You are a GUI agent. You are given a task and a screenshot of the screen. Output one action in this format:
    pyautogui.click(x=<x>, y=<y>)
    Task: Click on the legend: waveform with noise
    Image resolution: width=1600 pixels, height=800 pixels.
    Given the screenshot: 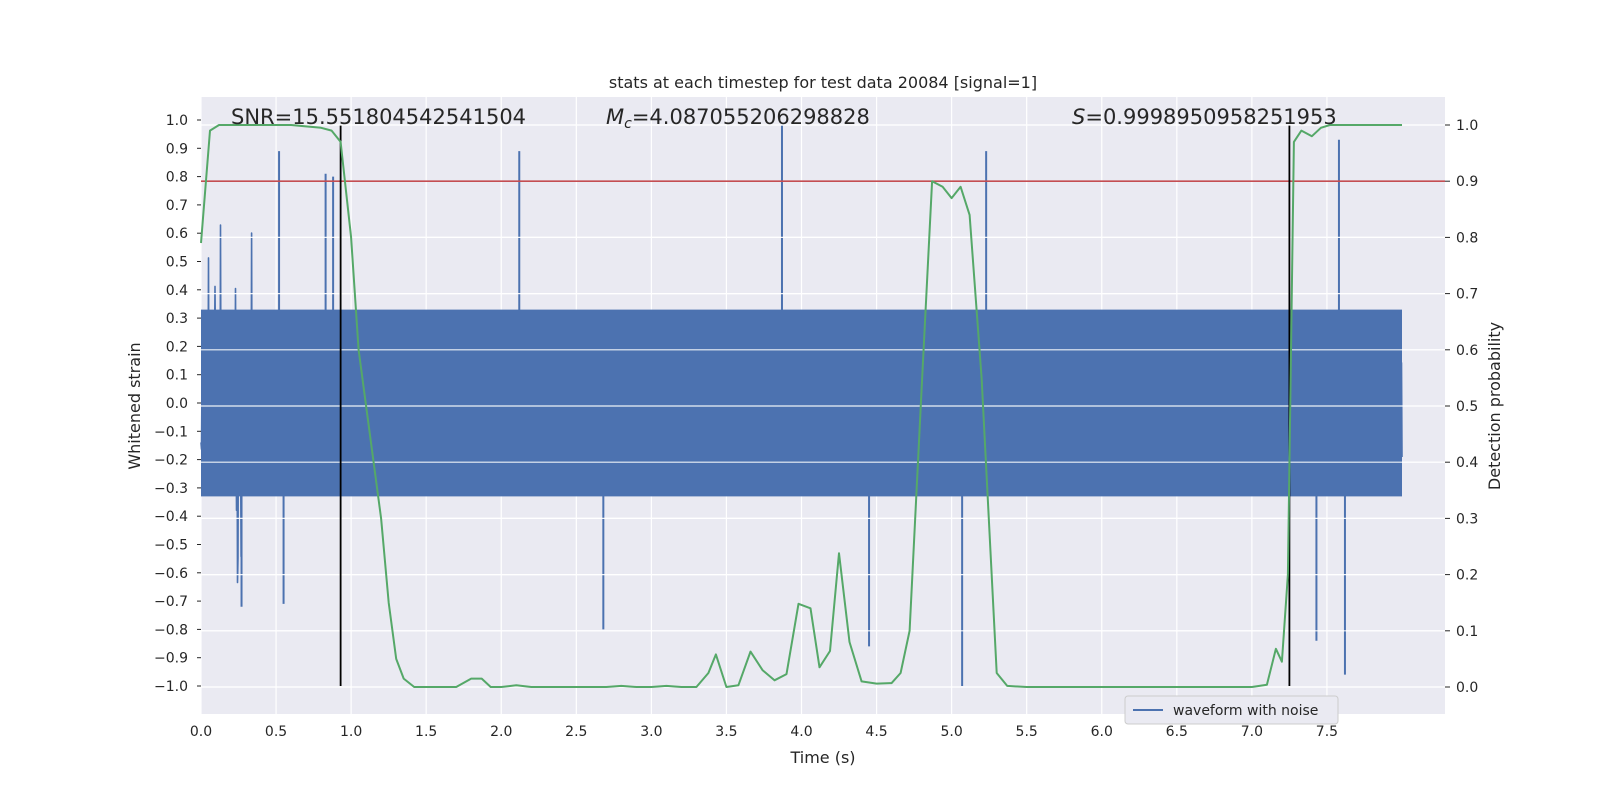 What is the action you would take?
    pyautogui.click(x=1231, y=710)
    